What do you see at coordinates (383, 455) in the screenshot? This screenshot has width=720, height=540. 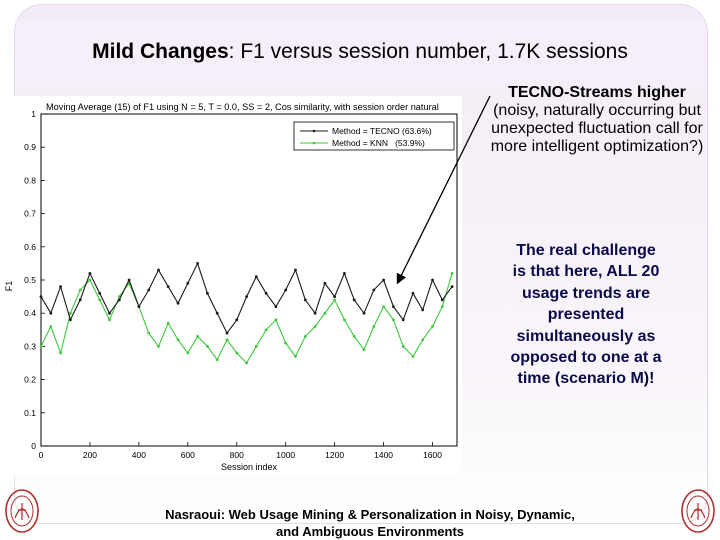 I see `x-tick-label: 1400` at bounding box center [383, 455].